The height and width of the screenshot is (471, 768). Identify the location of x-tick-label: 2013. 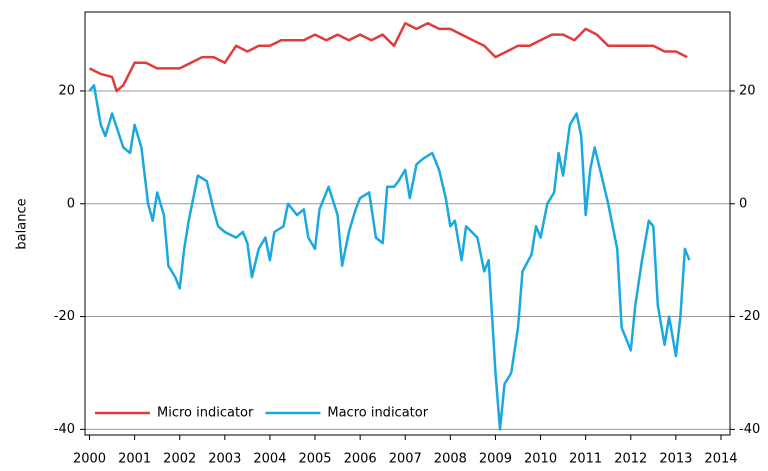
(675, 459).